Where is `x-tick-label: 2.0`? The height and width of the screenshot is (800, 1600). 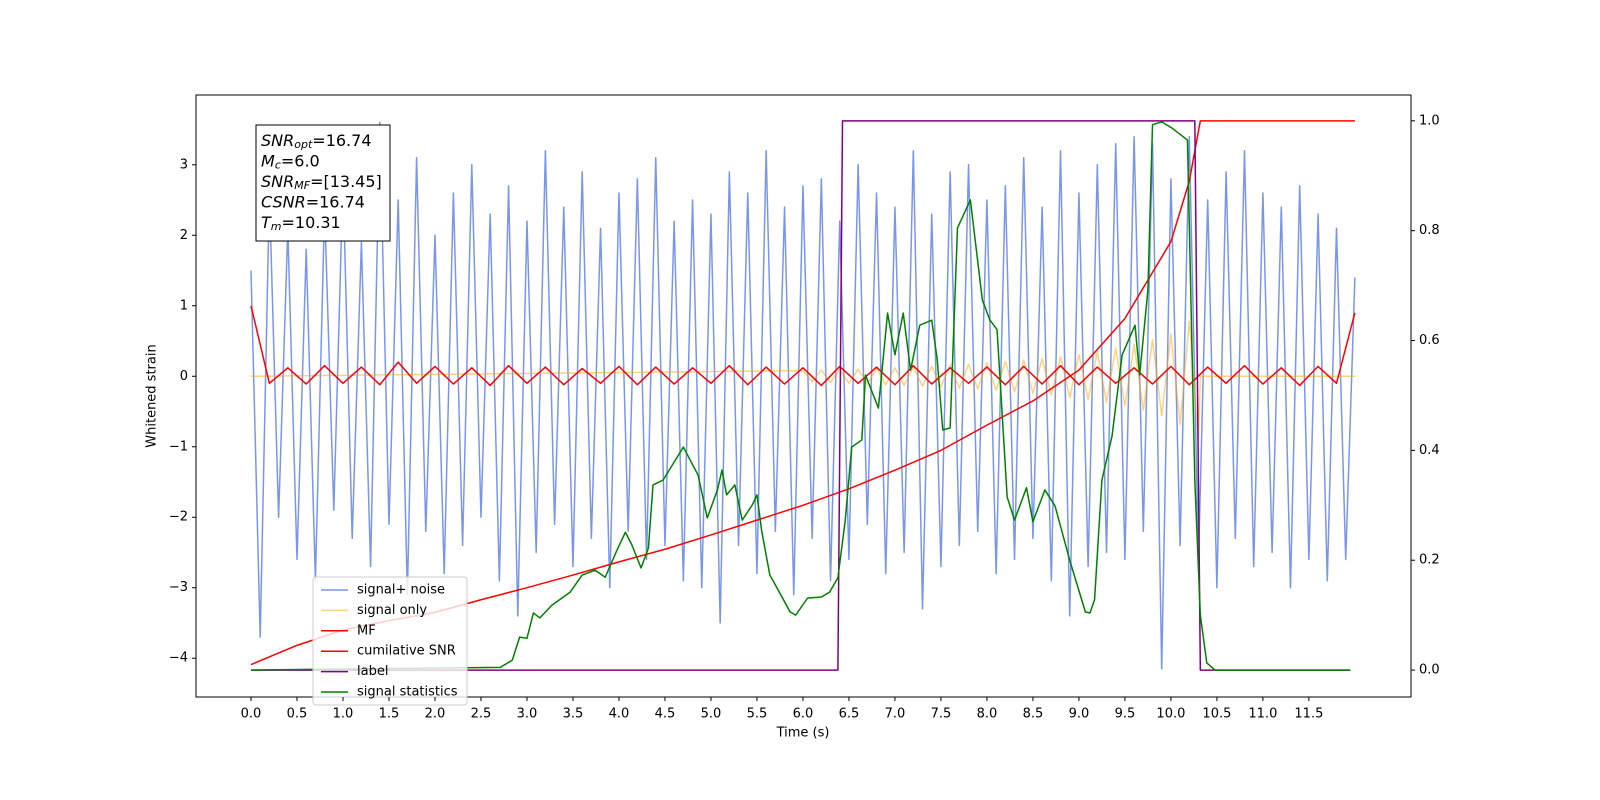
x-tick-label: 2.0 is located at coordinates (435, 714).